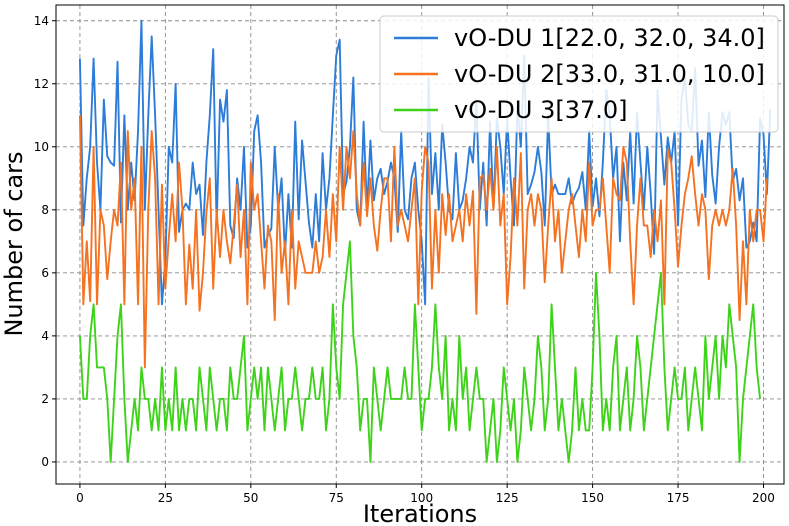 Image resolution: width=789 pixels, height=526 pixels. I want to click on y-tick-label: 10, so click(41, 147).